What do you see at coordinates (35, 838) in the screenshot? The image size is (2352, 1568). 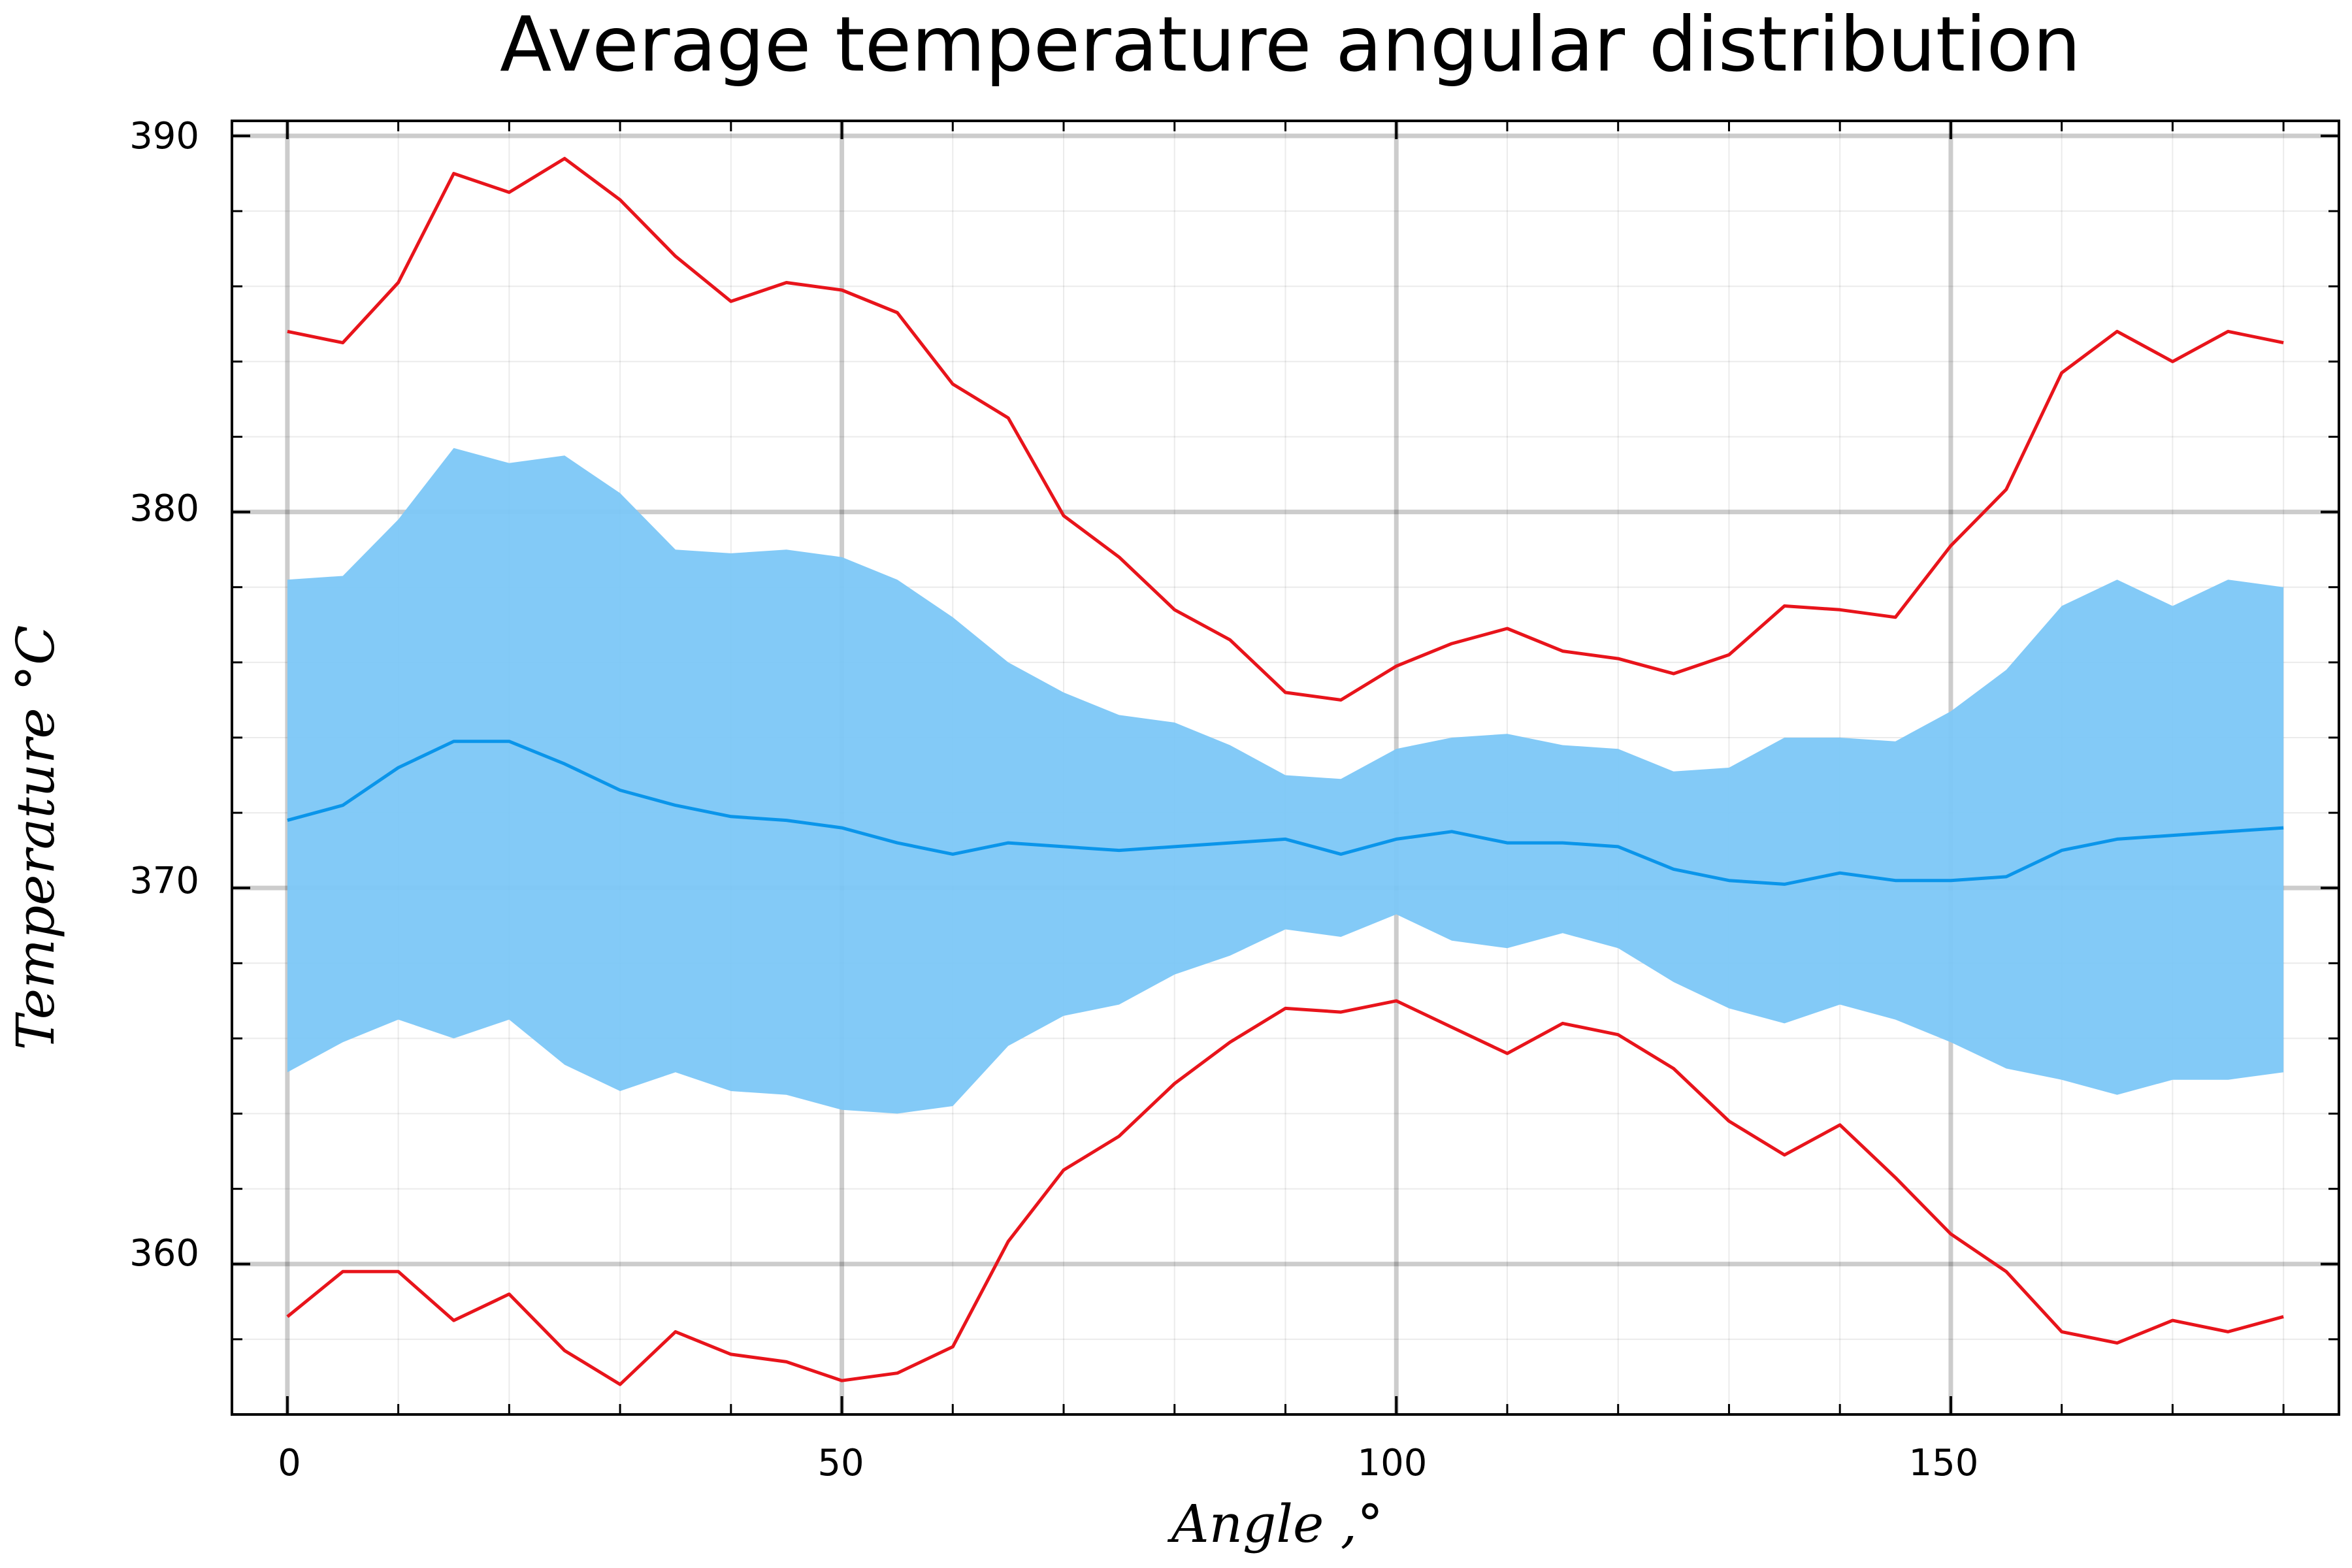 I see `y-axis-label: Temperature °C` at bounding box center [35, 838].